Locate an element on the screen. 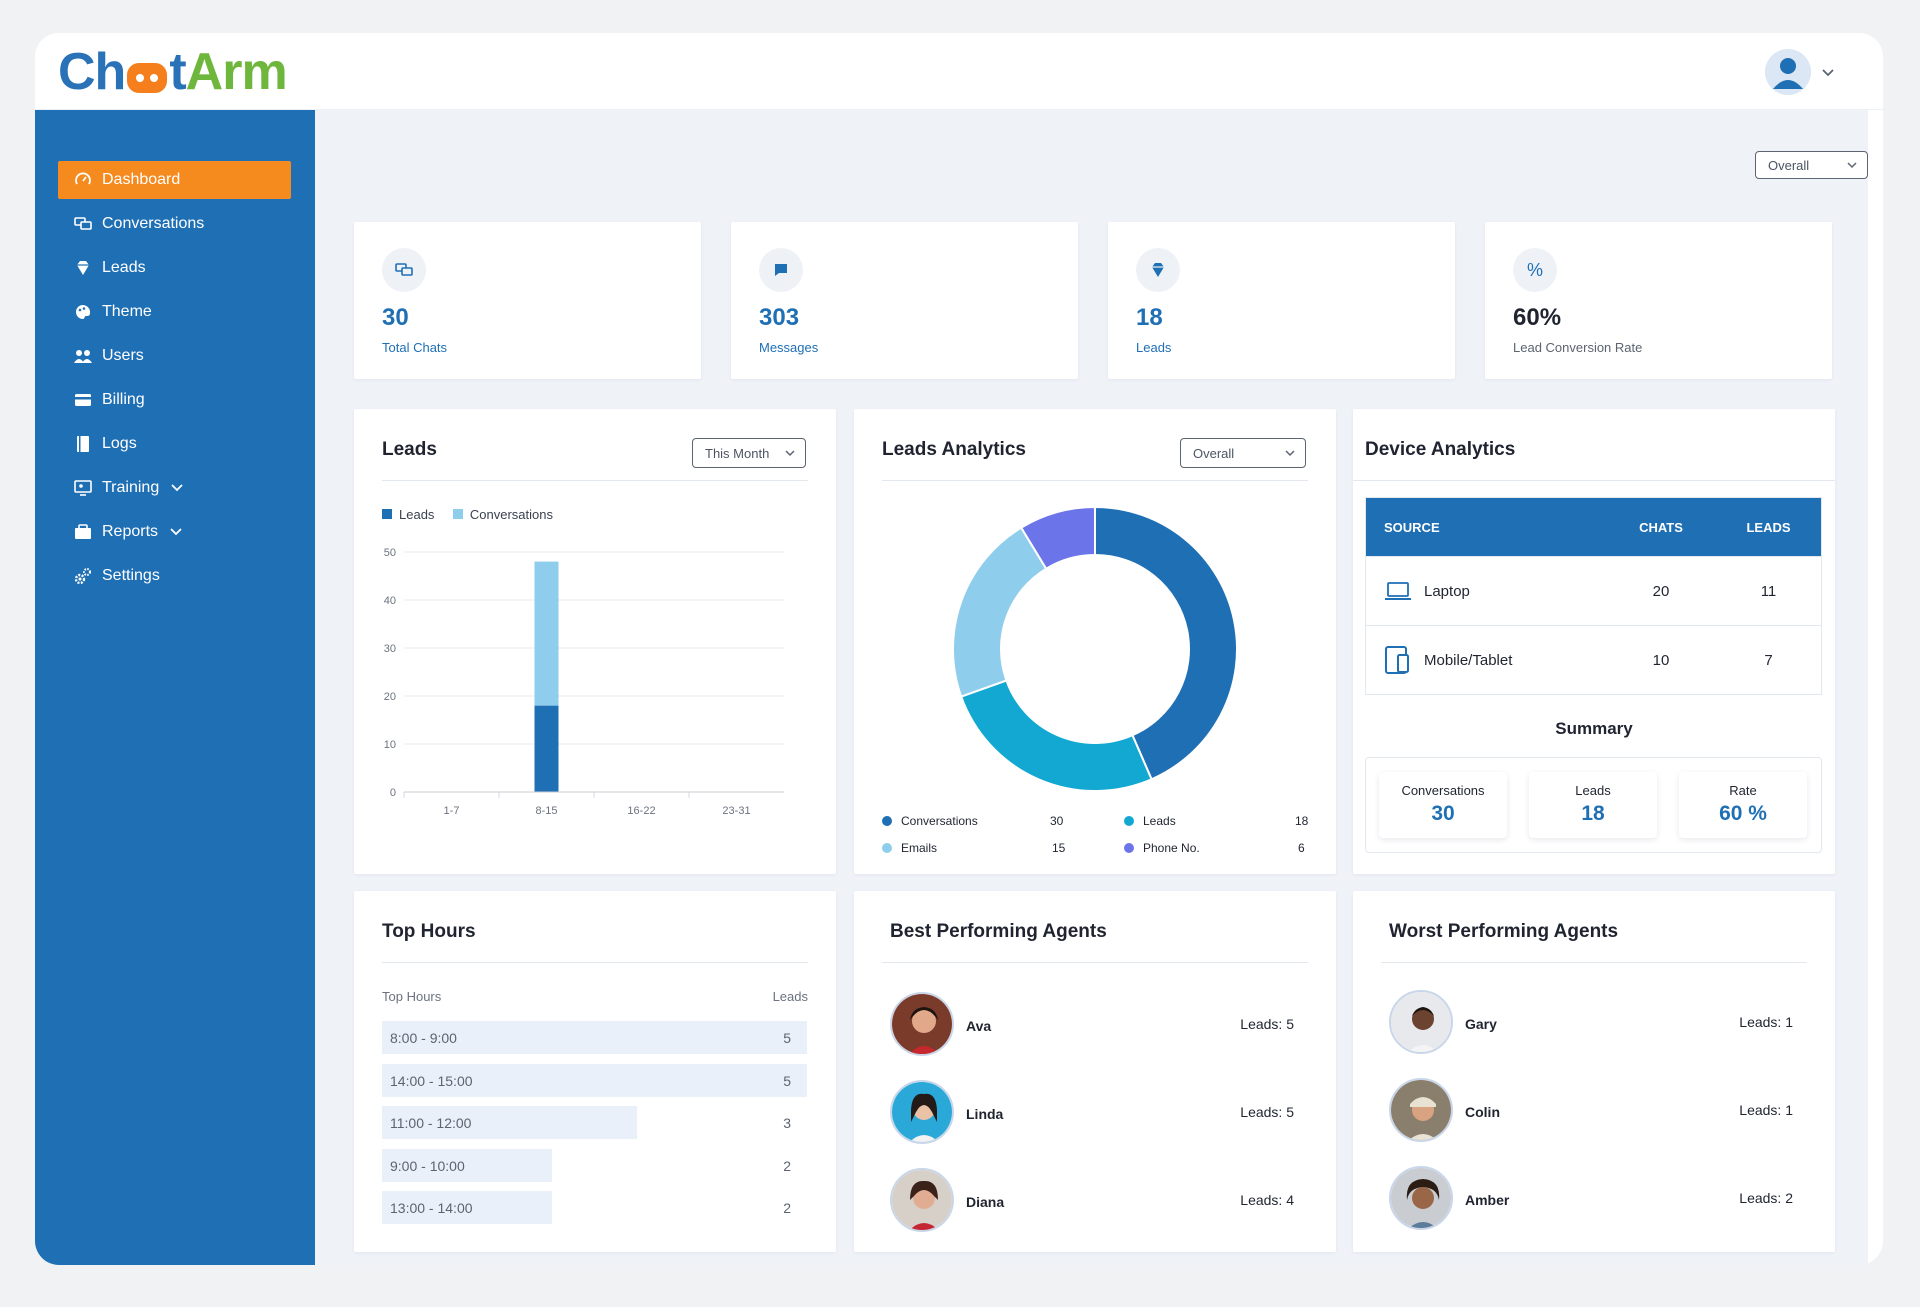 Image resolution: width=1920 pixels, height=1307 pixels. sidebar-item-users: Users is located at coordinates (174, 356).